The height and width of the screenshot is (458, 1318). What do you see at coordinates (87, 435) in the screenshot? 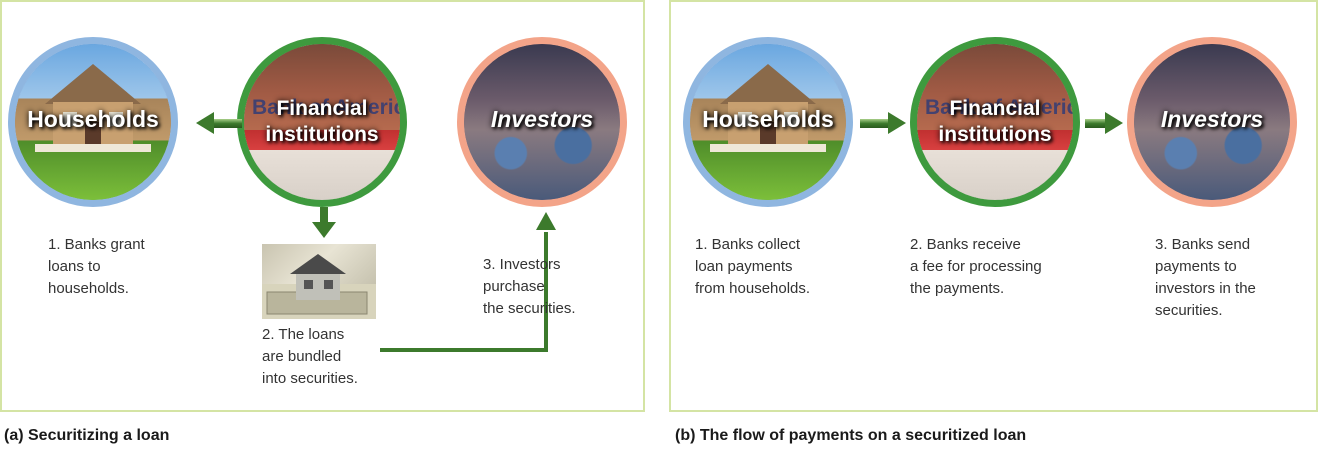
I see `caption-a: (a) Securitizing a loan` at bounding box center [87, 435].